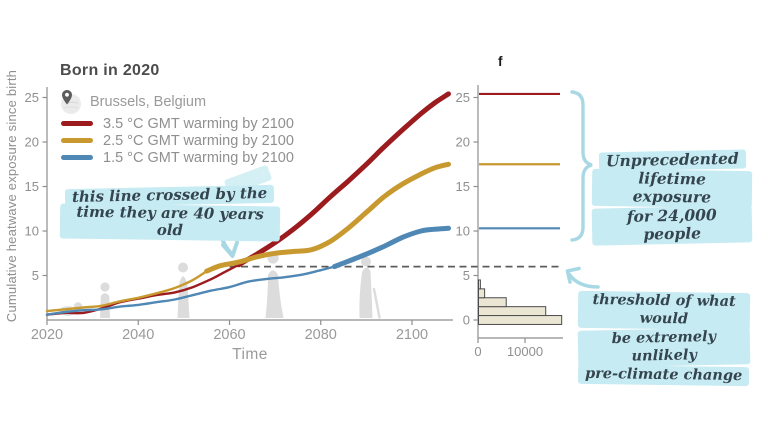  I want to click on annotation-threshold-line2: be extremely unlikely, so click(664, 347).